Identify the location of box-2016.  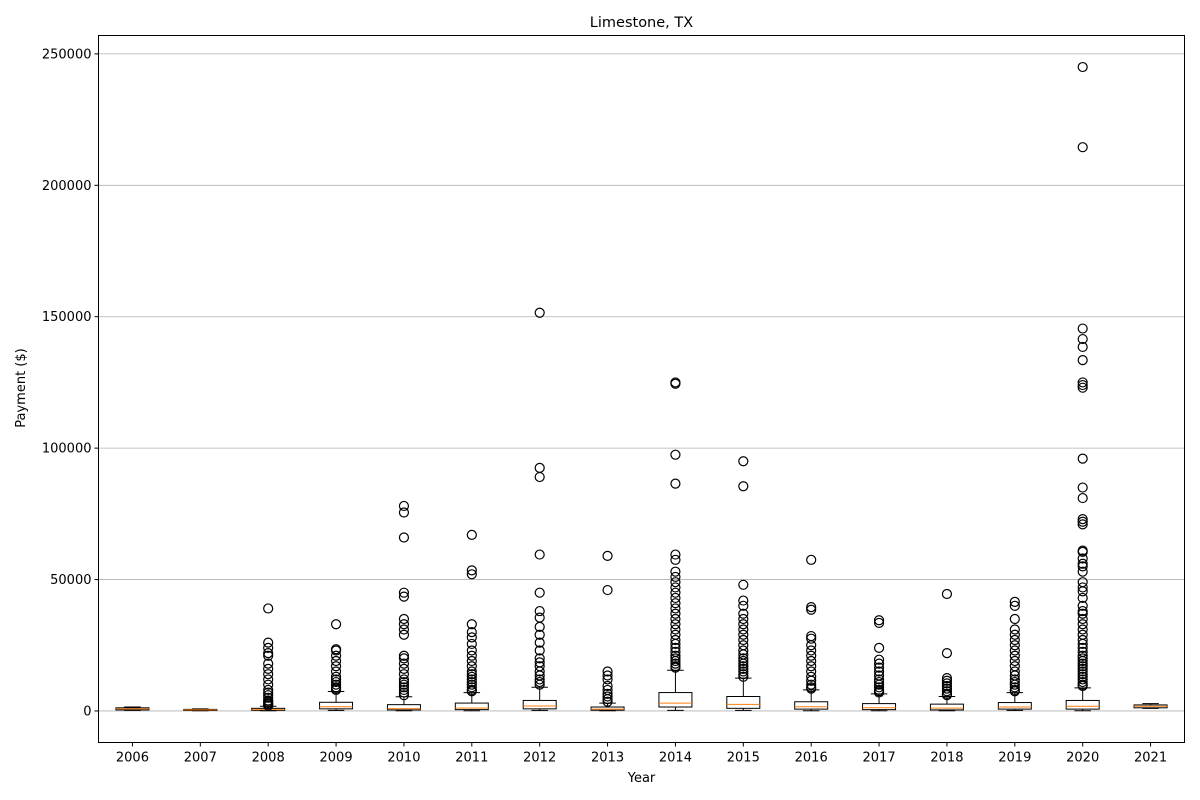
(811, 700).